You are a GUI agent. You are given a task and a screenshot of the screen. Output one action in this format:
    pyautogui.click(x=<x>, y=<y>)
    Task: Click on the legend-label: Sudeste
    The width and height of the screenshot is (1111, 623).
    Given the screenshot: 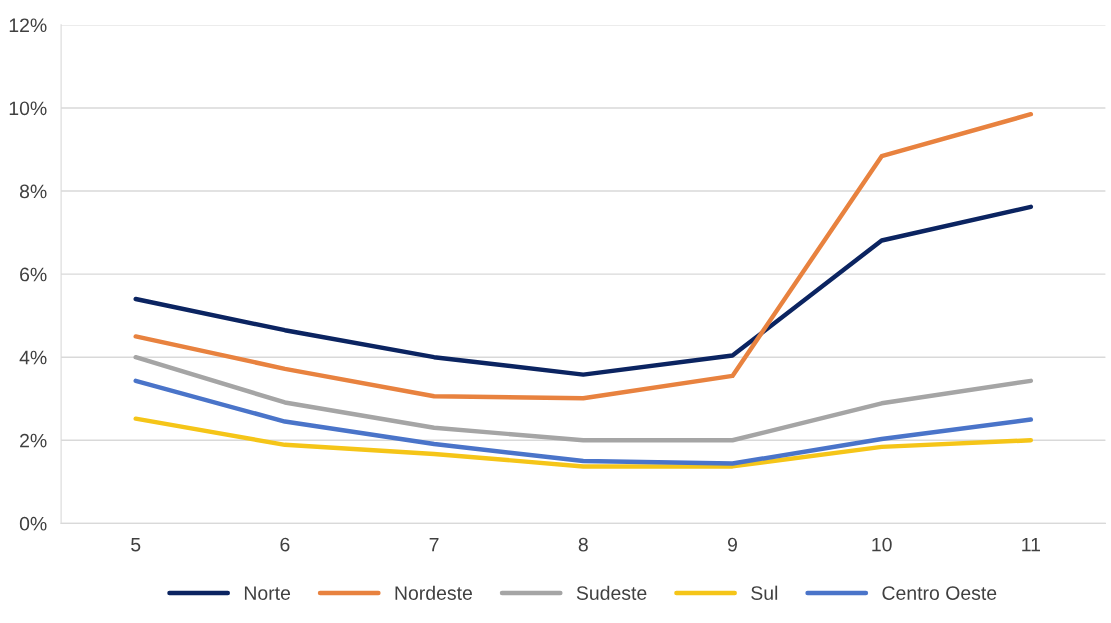 What is the action you would take?
    pyautogui.click(x=611, y=592)
    